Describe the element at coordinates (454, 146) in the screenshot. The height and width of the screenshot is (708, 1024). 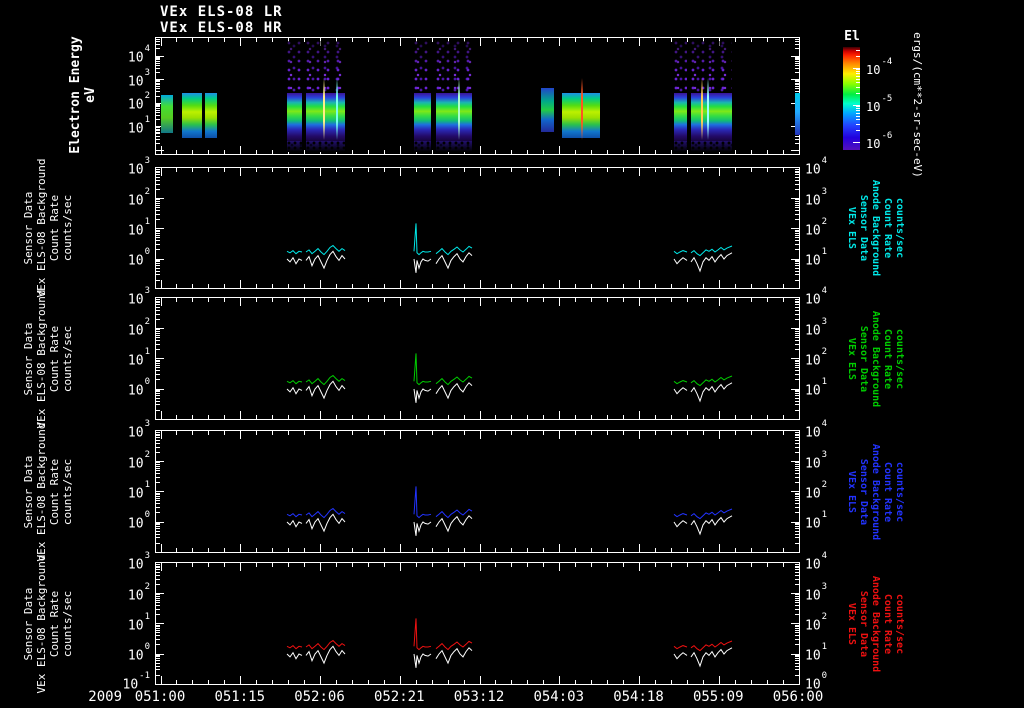
I see `low-energy-speckle` at that location.